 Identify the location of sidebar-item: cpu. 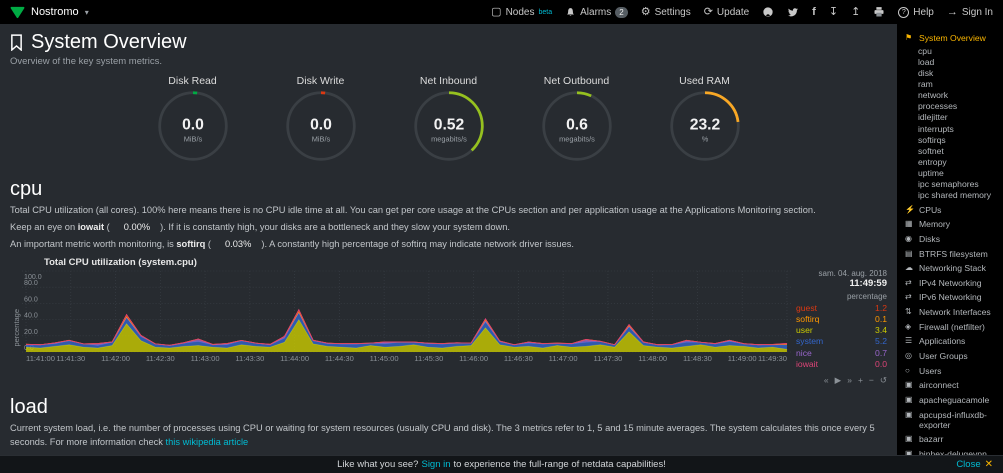
(952, 50).